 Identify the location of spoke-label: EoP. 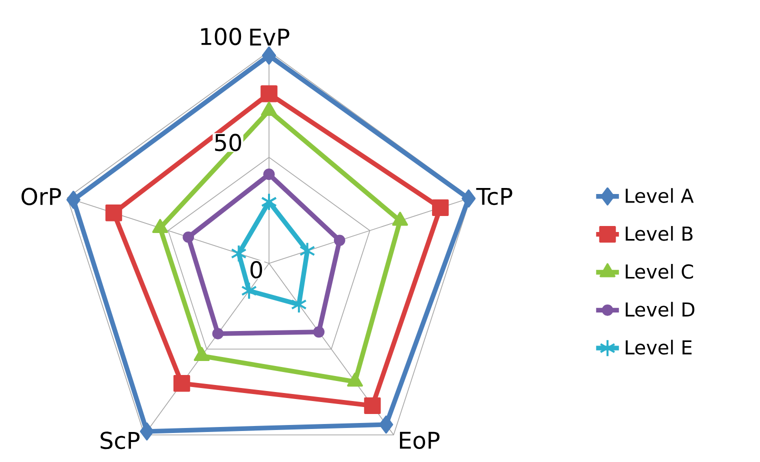
(420, 440).